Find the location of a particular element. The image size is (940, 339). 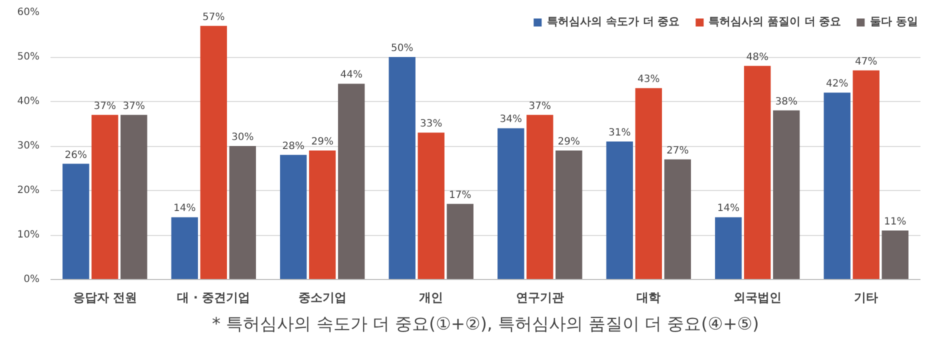

x-tick-label: 연구기관 is located at coordinates (540, 297).